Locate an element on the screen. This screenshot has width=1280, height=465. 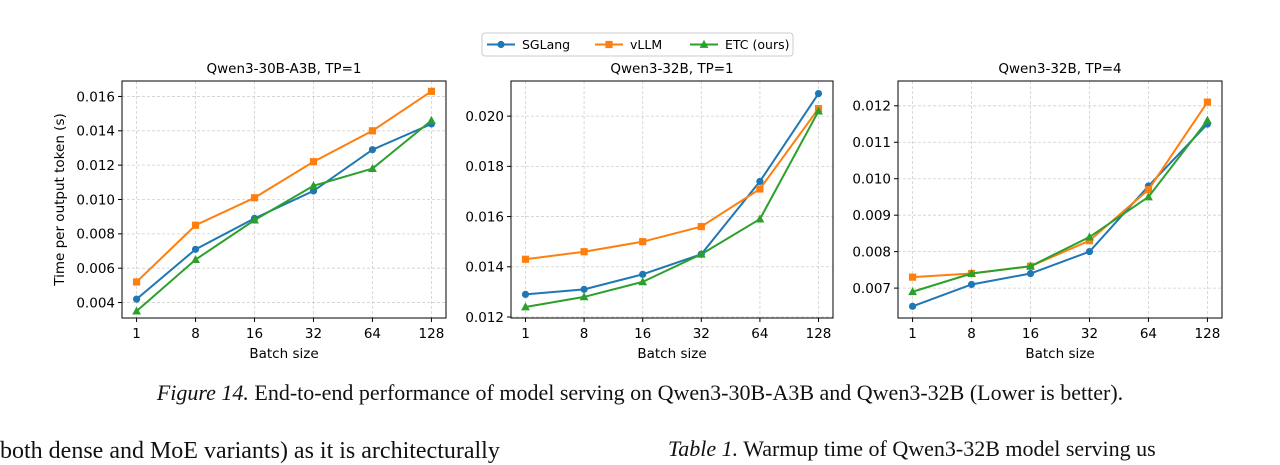
y-tick-label: 0.009 is located at coordinates (871, 216).